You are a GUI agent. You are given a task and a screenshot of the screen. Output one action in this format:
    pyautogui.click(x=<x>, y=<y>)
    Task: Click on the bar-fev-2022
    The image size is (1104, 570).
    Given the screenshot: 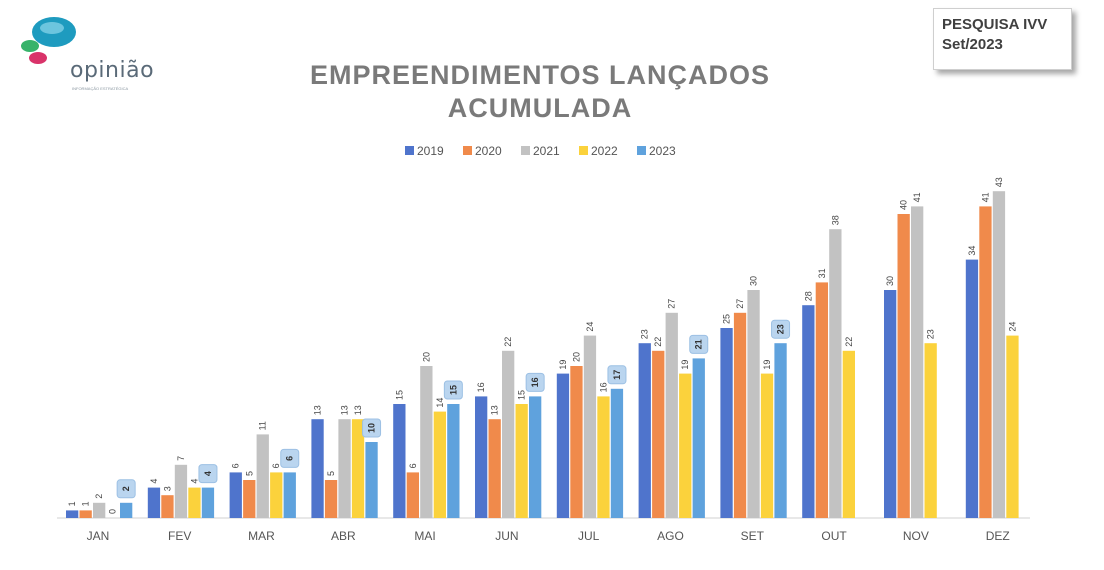 What is the action you would take?
    pyautogui.click(x=194, y=502)
    